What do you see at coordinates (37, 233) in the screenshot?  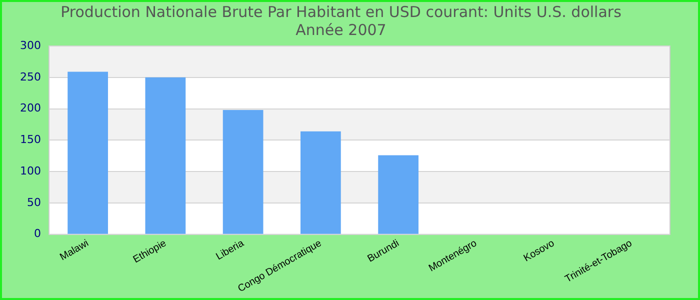 I see `y-tick-label: 0` at bounding box center [37, 233].